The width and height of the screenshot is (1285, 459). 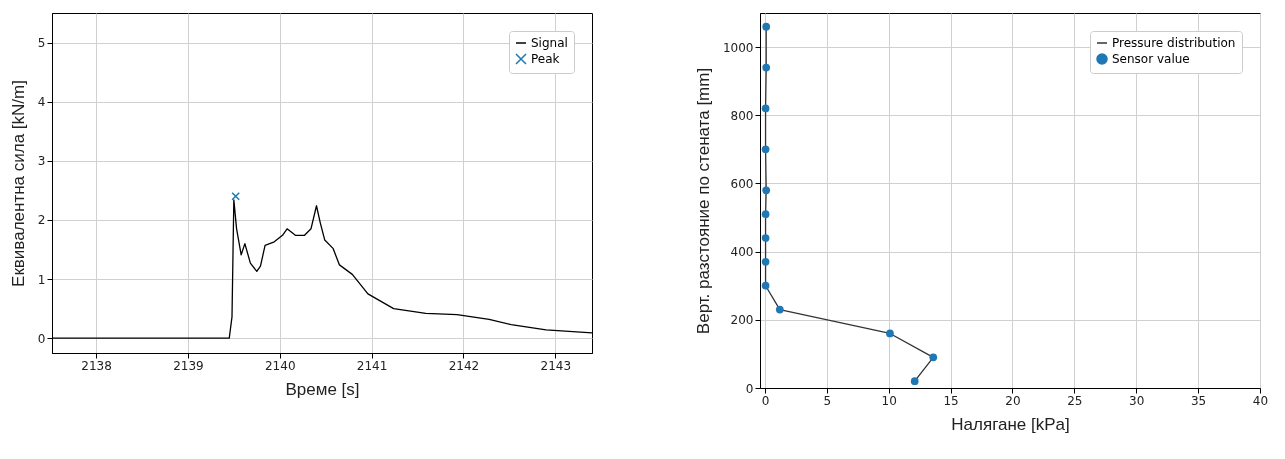 What do you see at coordinates (703, 201) in the screenshot?
I see `y-axis-title: Верт. разстояние по стената [mm]` at bounding box center [703, 201].